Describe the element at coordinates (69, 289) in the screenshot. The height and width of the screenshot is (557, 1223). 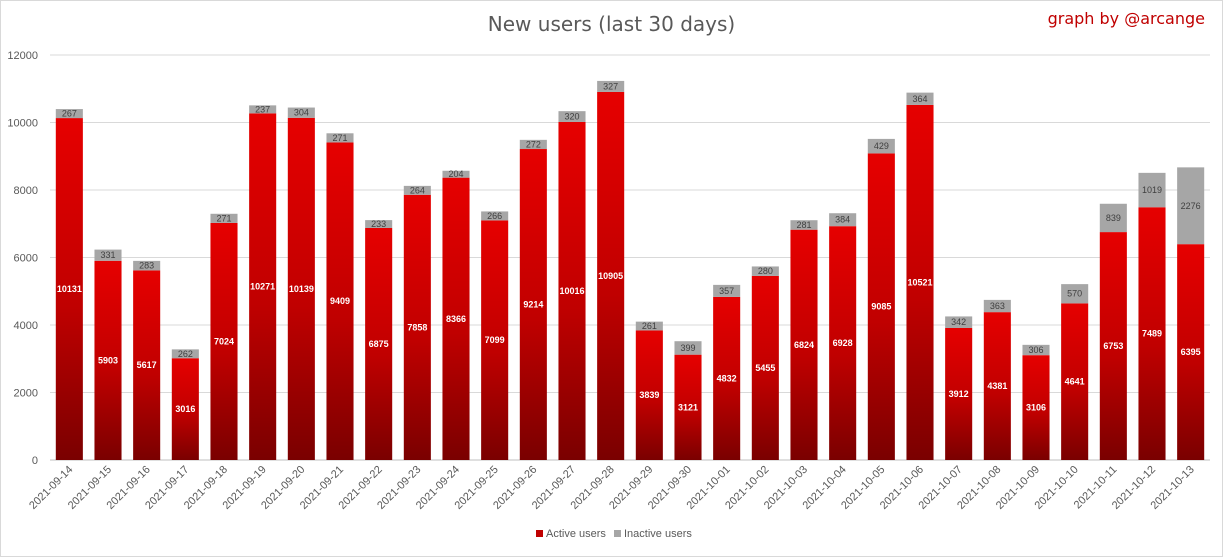
I see `data-label-active: 10131` at that location.